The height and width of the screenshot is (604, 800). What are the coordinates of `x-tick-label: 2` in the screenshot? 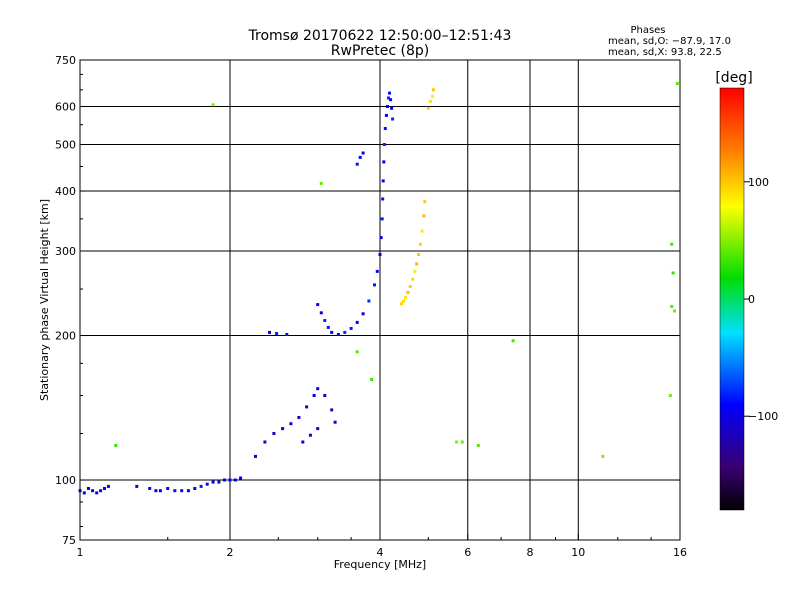 It's located at (230, 552).